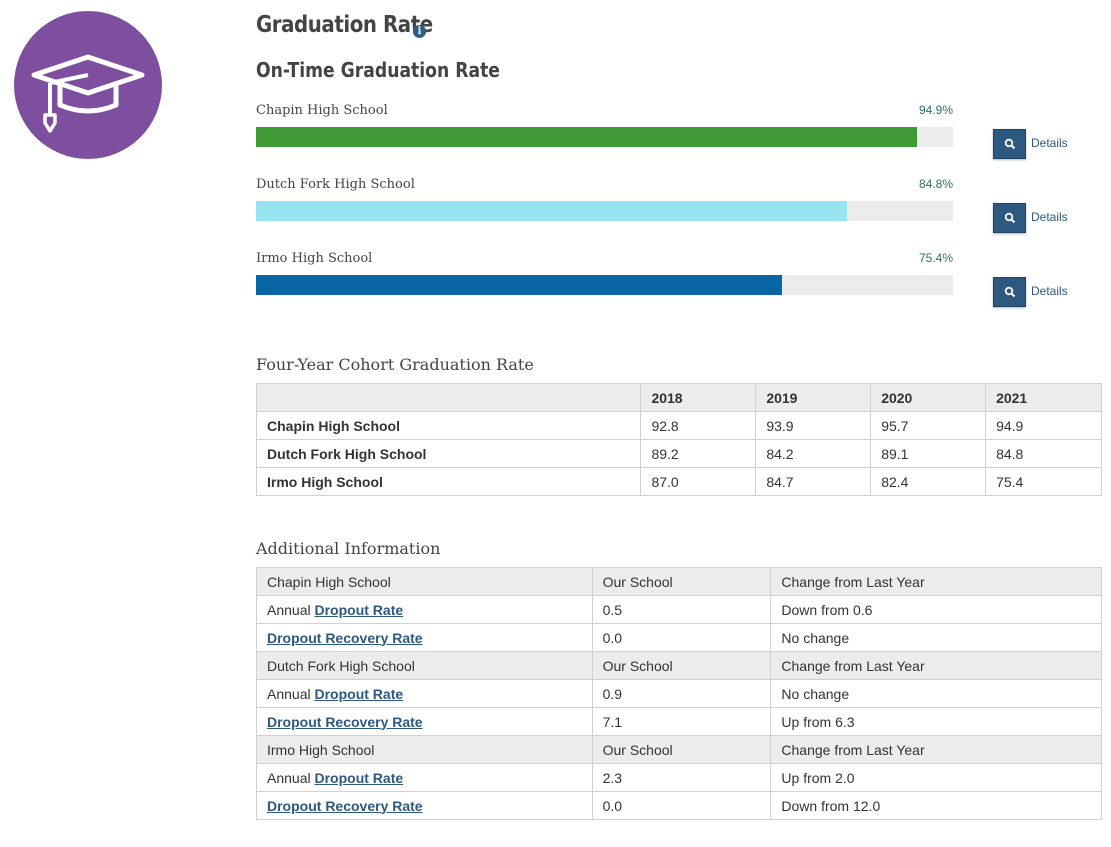  What do you see at coordinates (681, 693) in the screenshot?
I see `value-cell: 0.9` at bounding box center [681, 693].